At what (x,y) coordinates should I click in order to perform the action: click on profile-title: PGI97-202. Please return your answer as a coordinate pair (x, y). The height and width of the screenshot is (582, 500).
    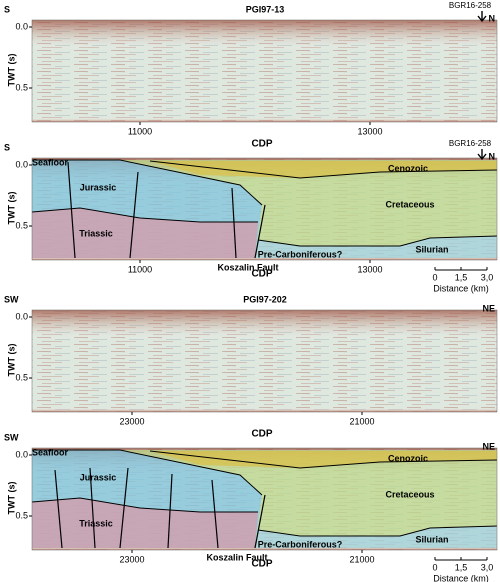
    Looking at the image, I should click on (265, 299).